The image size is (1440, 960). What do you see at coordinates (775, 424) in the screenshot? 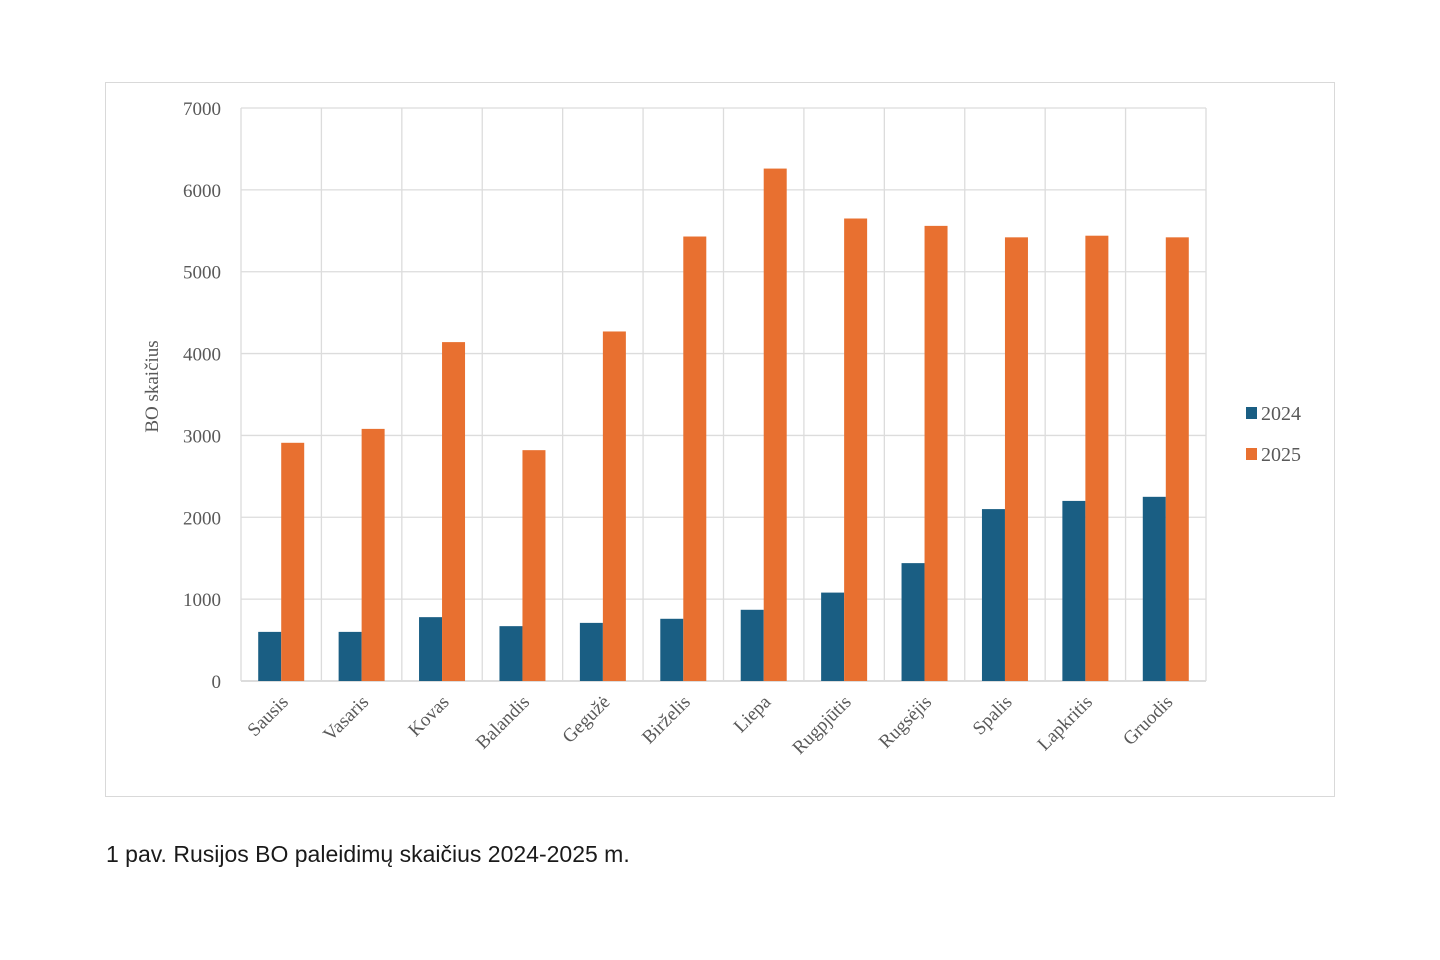
I see `bar-2025-liepa` at bounding box center [775, 424].